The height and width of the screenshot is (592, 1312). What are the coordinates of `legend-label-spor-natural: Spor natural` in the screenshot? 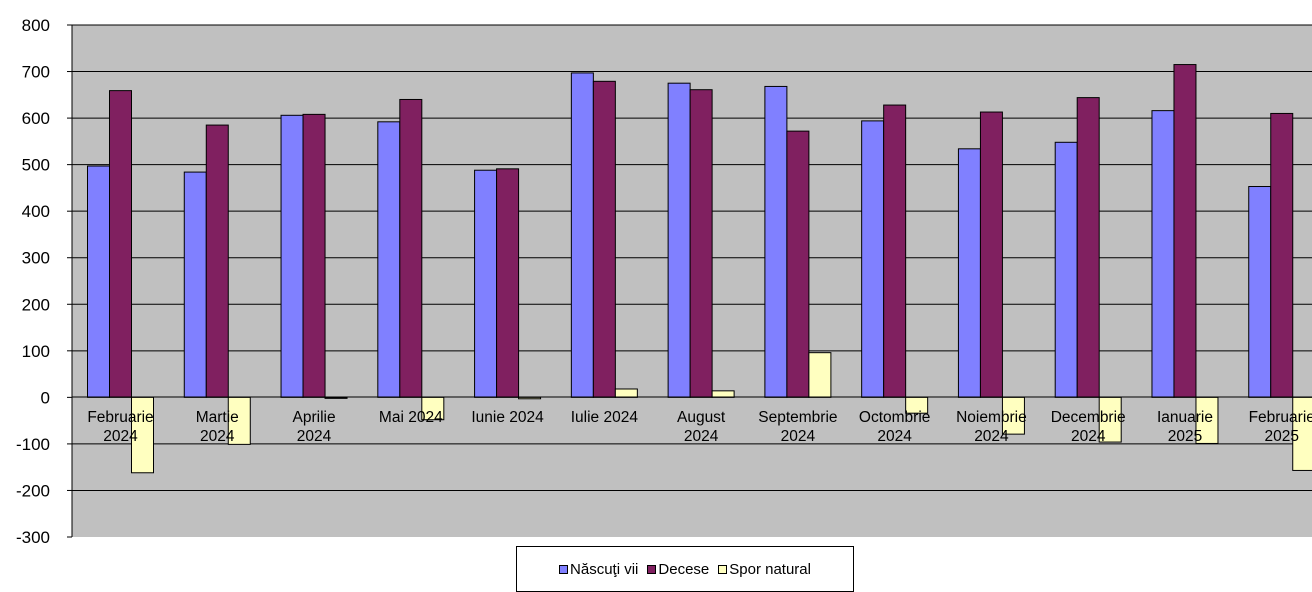 It's located at (770, 569).